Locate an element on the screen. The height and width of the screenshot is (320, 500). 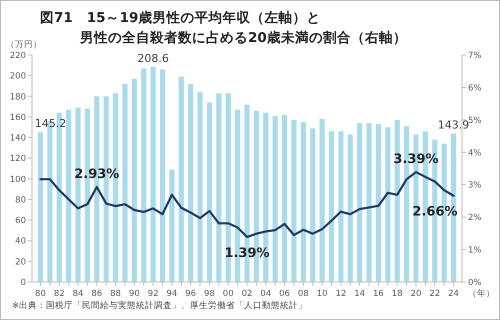
y2-tick-label: 0% is located at coordinates (475, 283).